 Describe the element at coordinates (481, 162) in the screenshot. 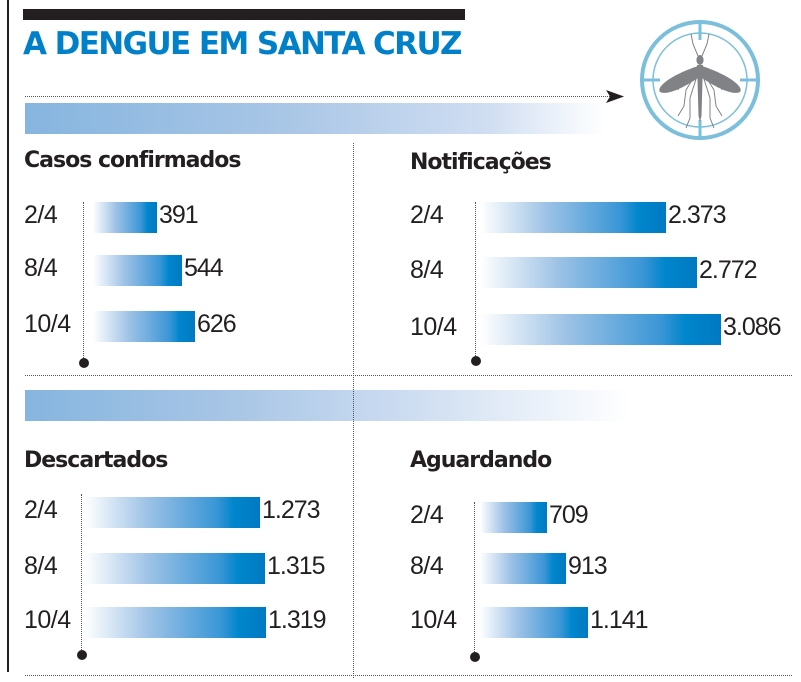

I see `panel-title: Notificações` at that location.